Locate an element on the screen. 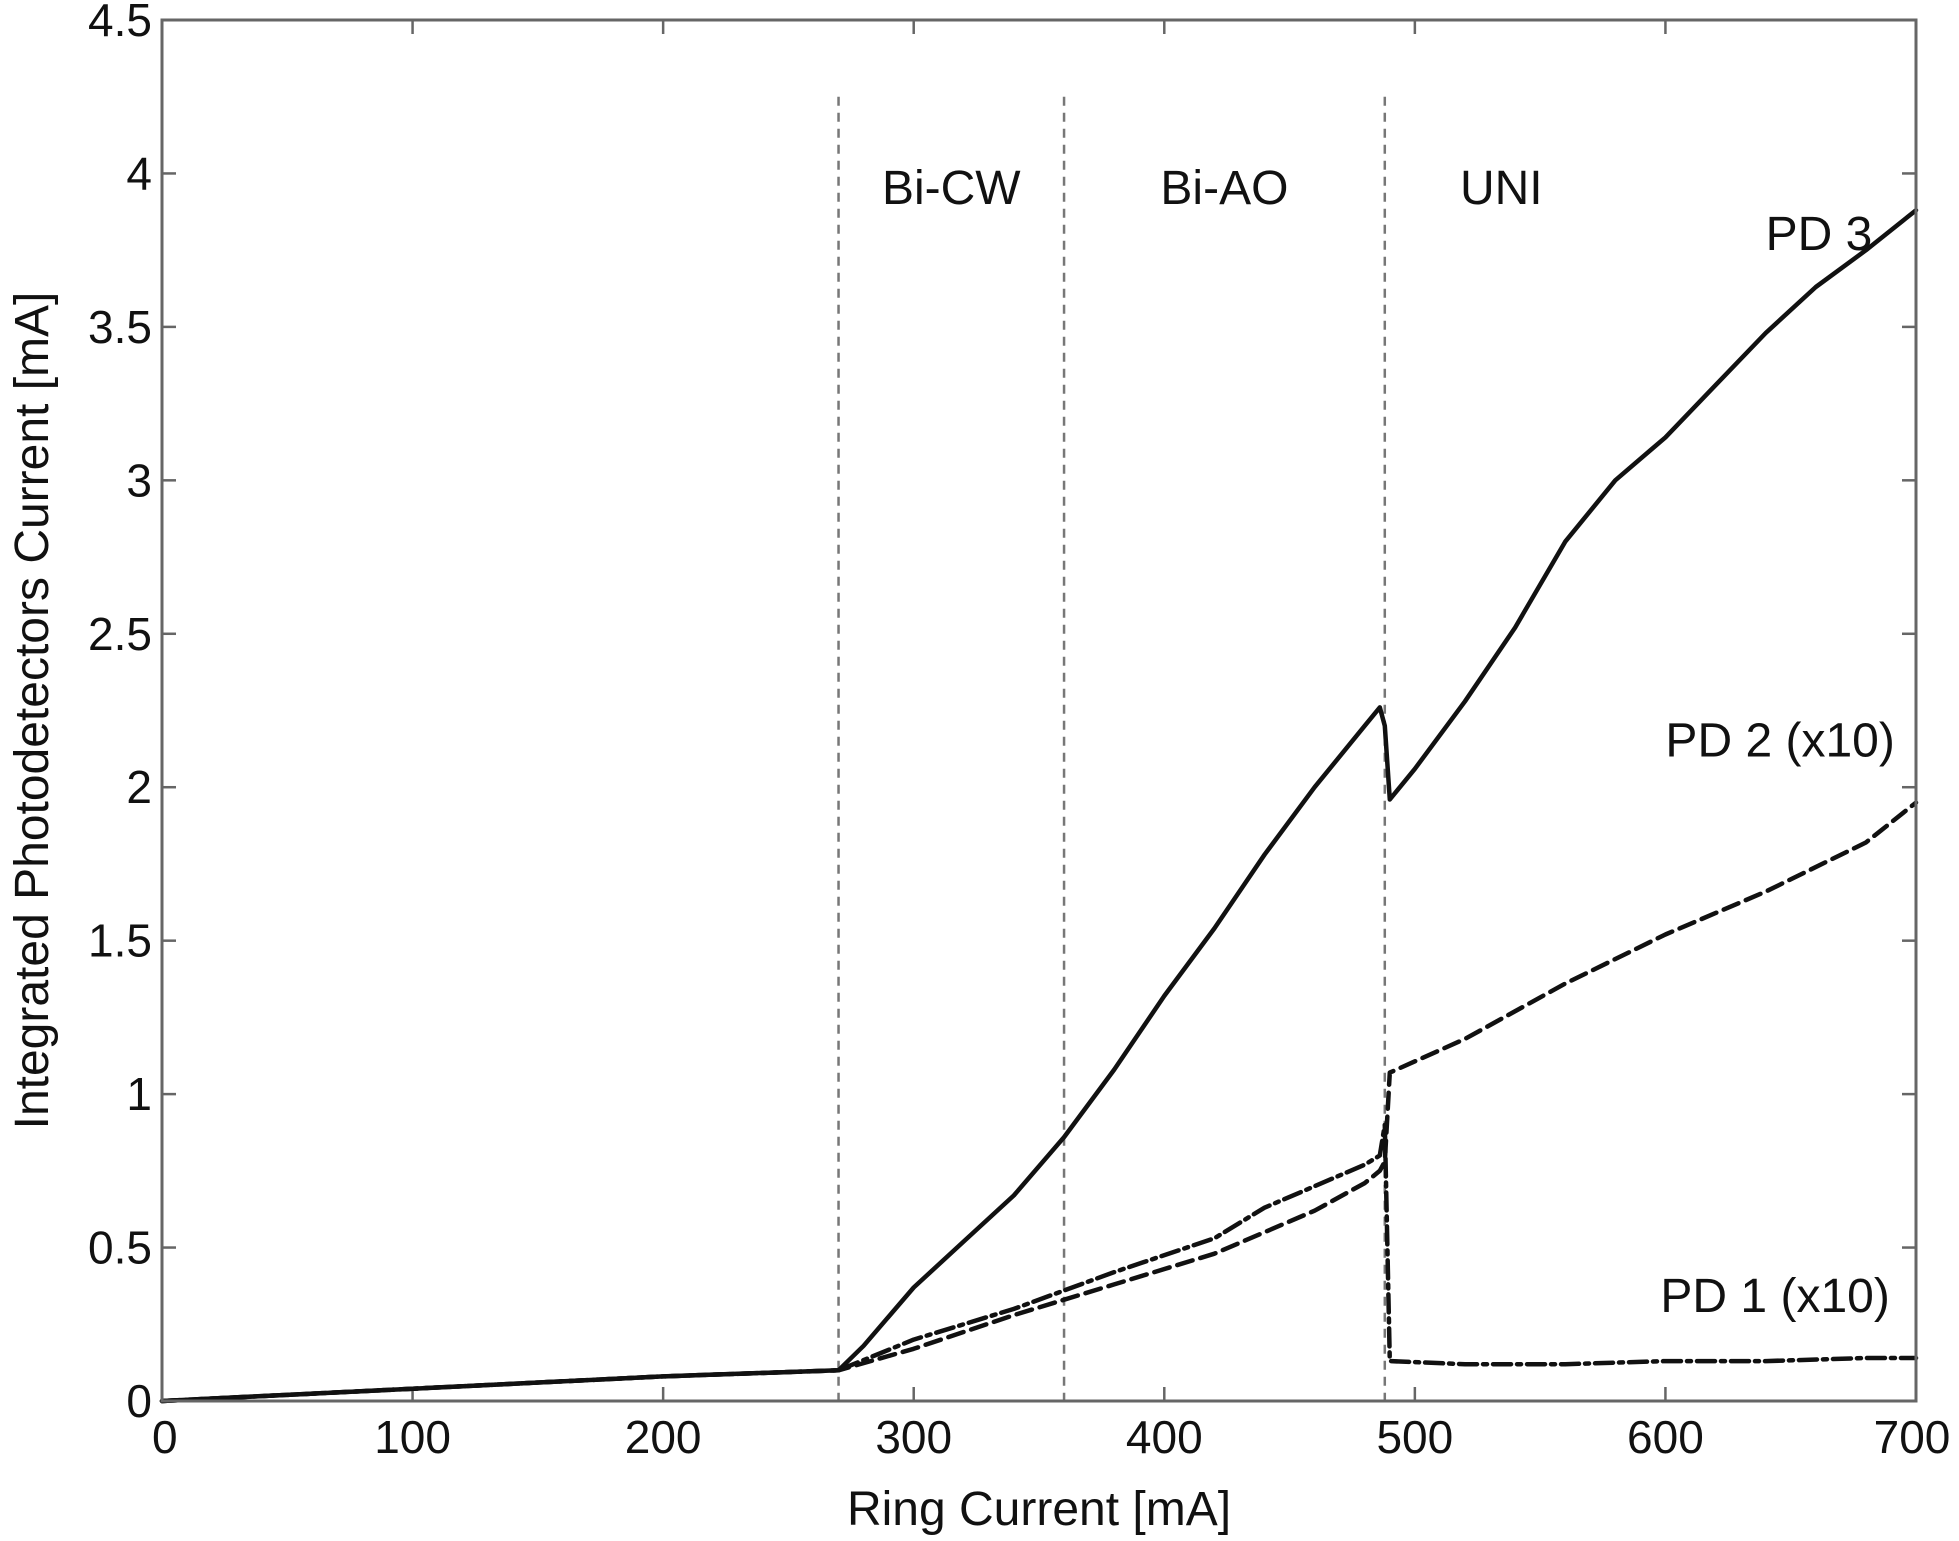 This screenshot has width=1959, height=1541. series-labels: PD 3 PD 2 (x10) PD 1 (x10) is located at coordinates (1777, 765).